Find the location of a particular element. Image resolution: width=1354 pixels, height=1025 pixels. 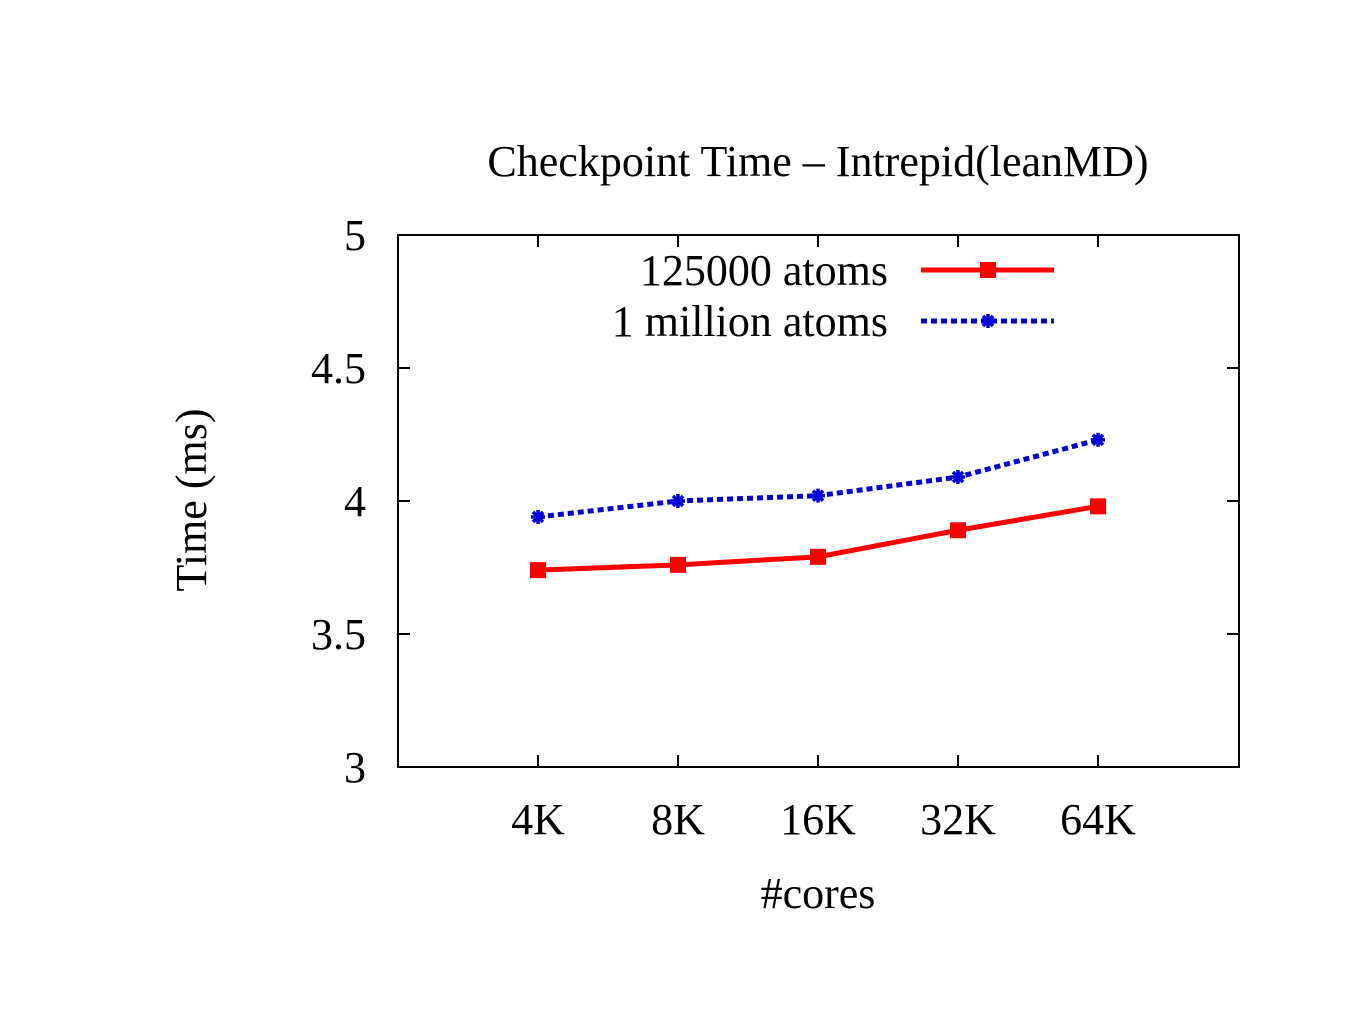

series-1-million-atoms-point-32k is located at coordinates (958, 477).